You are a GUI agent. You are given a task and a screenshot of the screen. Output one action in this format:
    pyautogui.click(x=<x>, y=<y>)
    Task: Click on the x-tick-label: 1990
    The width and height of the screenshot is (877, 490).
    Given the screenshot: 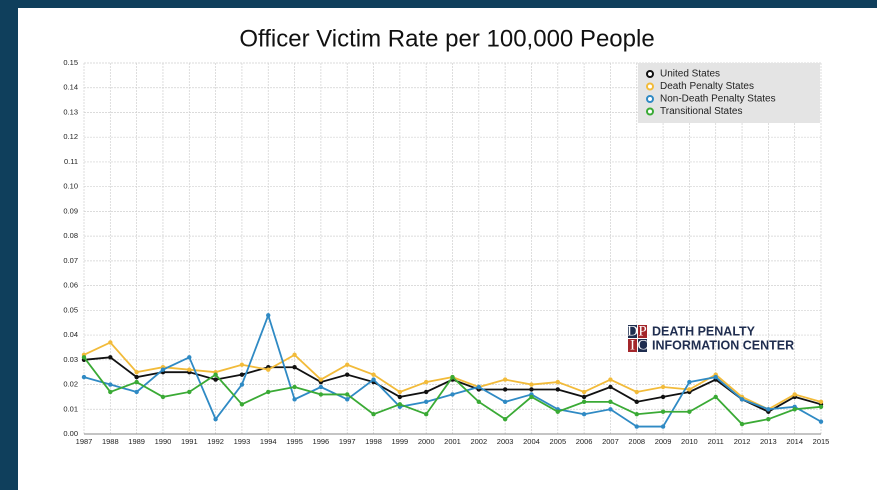 What is the action you would take?
    pyautogui.click(x=163, y=441)
    